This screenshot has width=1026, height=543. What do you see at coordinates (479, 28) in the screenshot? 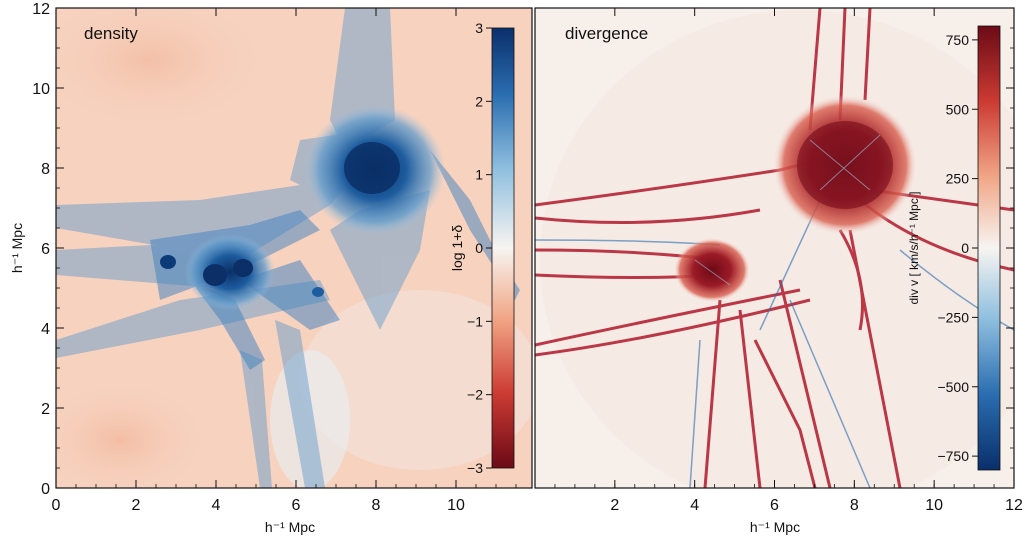
I see `colorbar-tick-label: 3` at bounding box center [479, 28].